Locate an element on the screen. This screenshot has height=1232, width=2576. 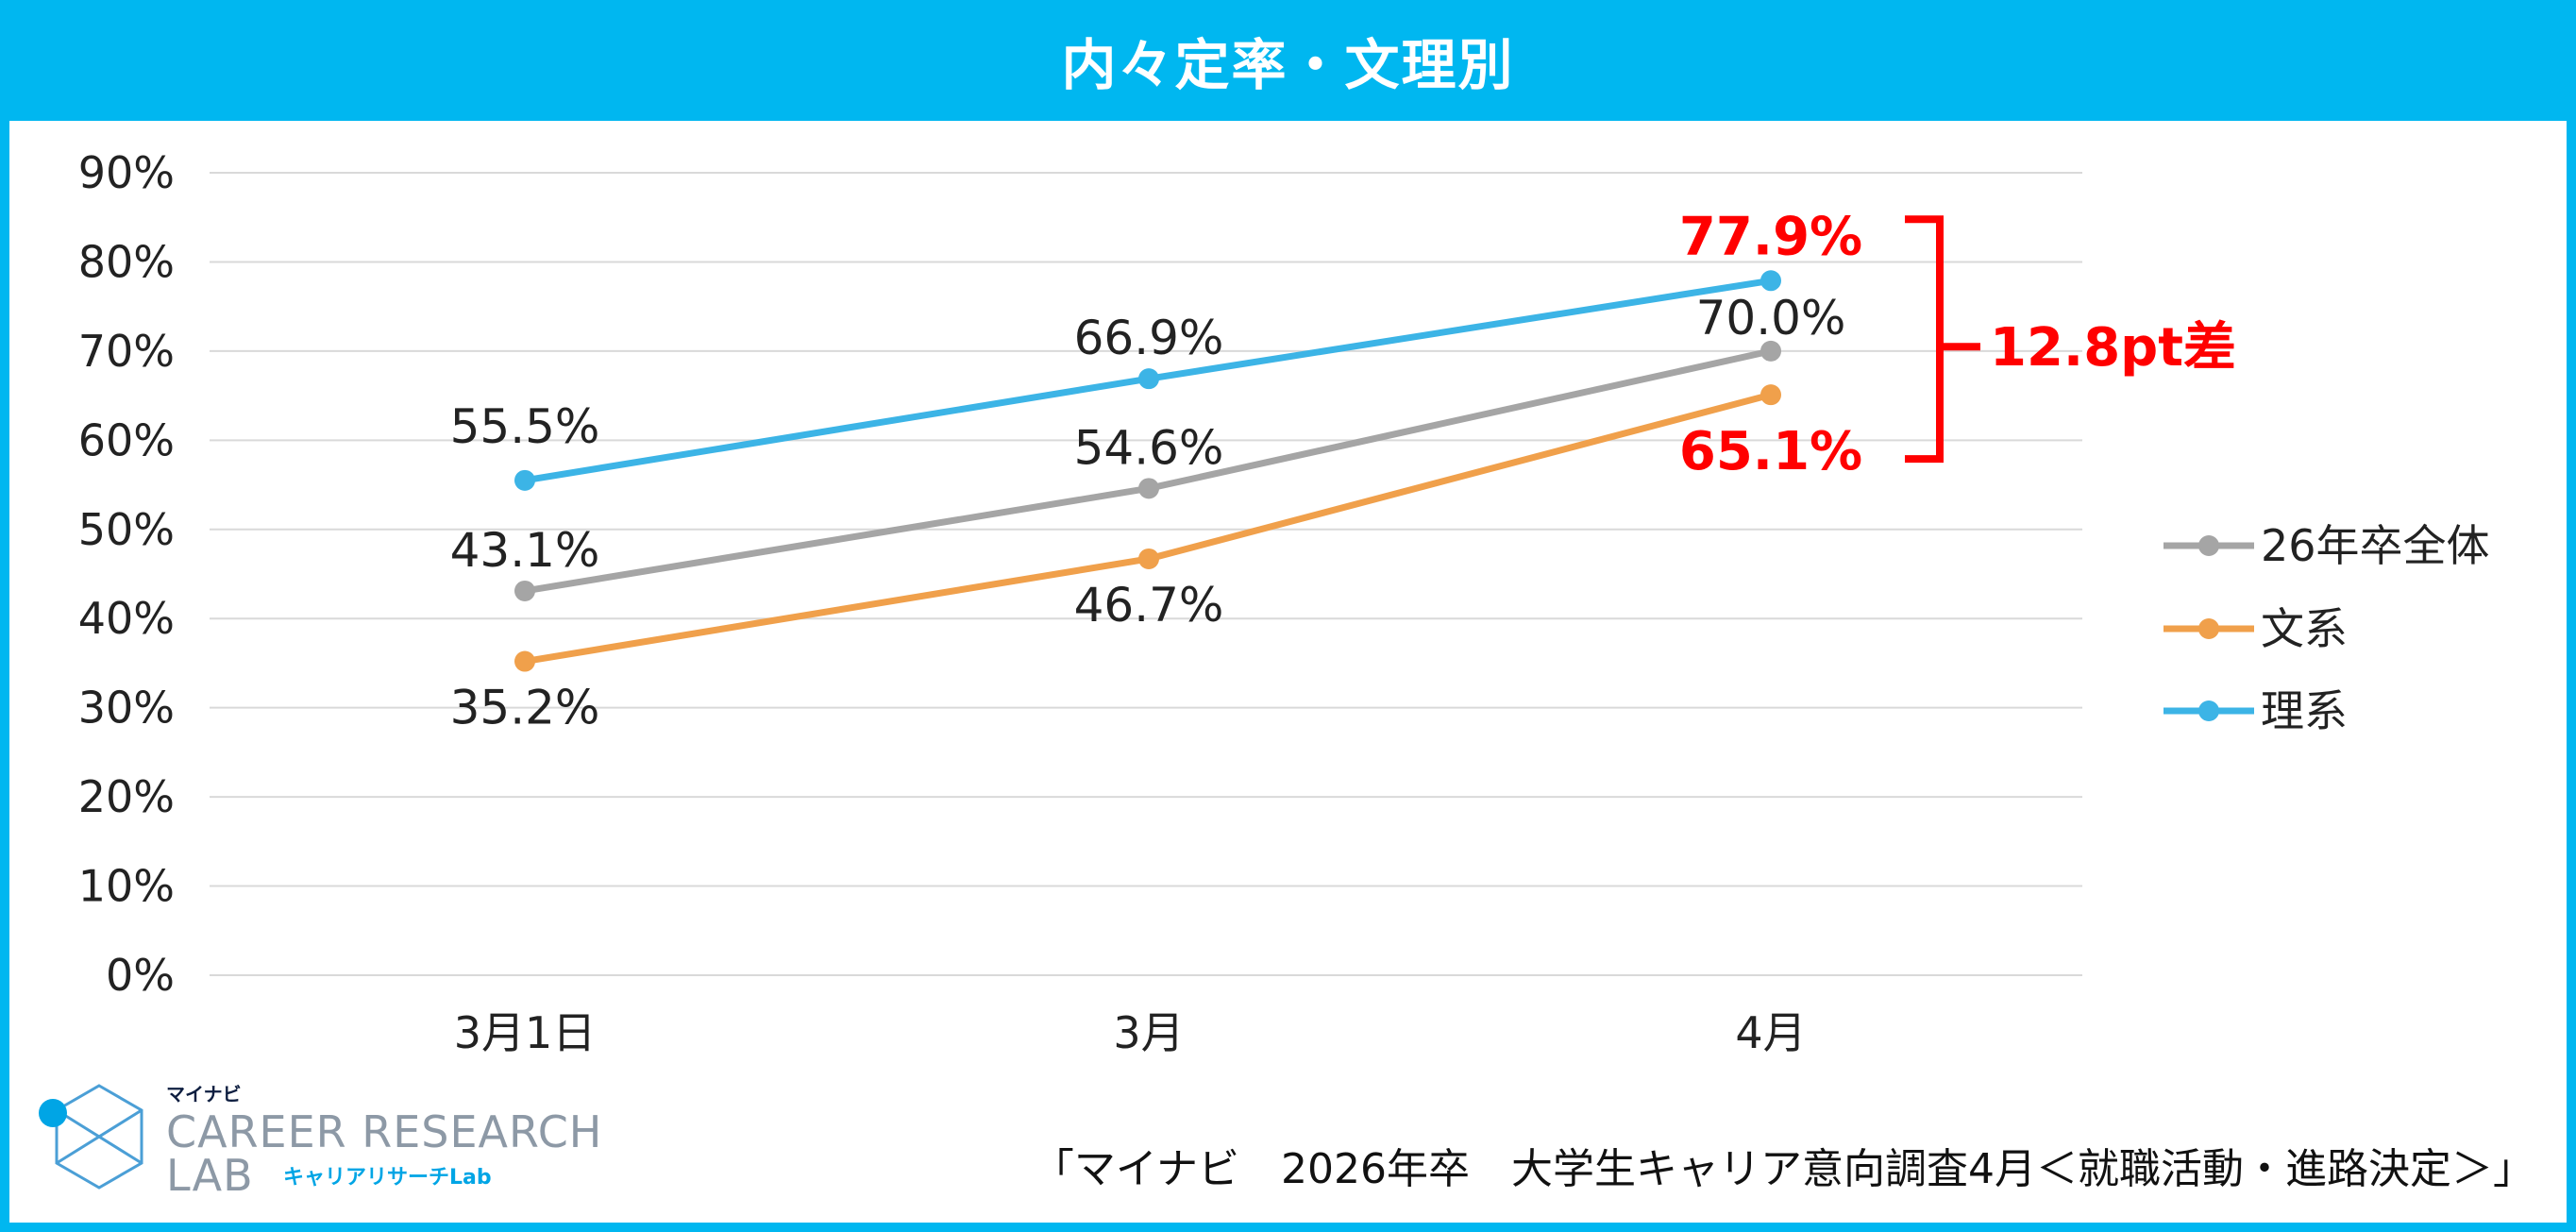
y-tick-label: 10% is located at coordinates (126, 886).